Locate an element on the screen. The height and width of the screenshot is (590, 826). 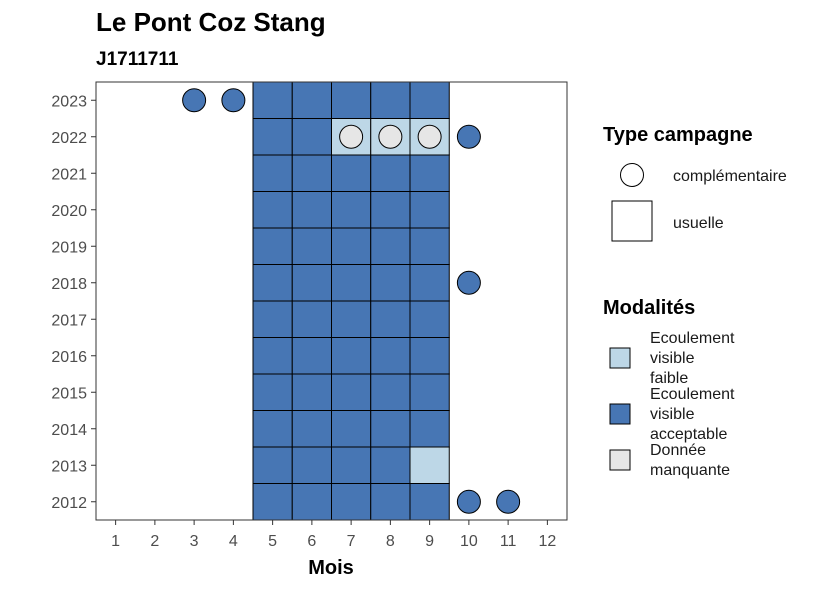
legend-fill-label-1-0: Ecoulement is located at coordinates (692, 394).